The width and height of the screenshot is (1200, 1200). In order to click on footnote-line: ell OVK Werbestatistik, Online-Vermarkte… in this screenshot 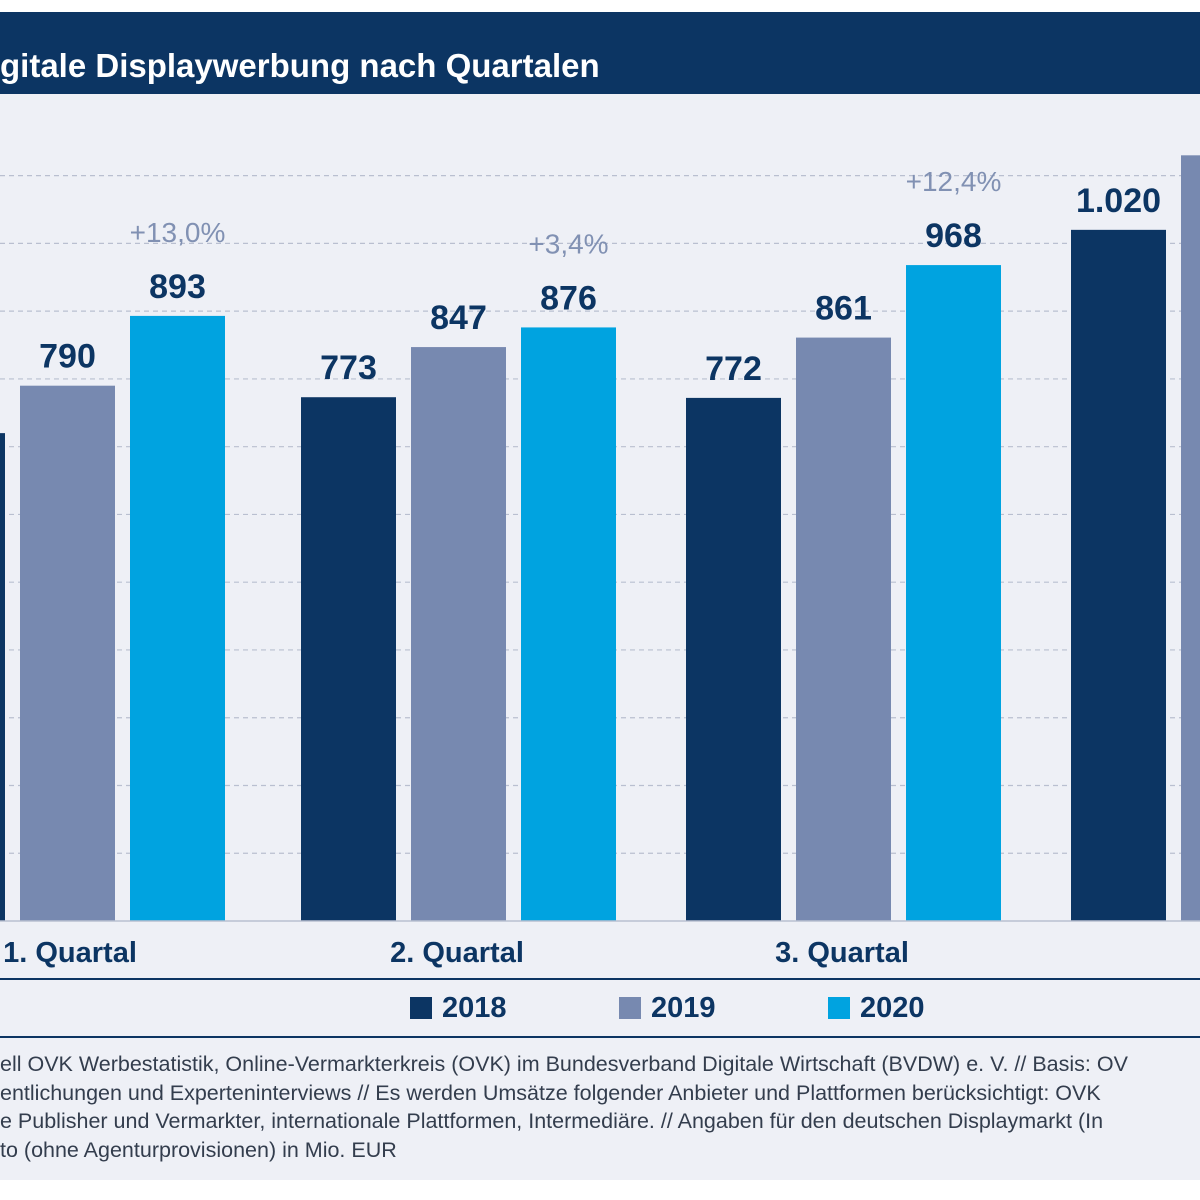, I will do `click(564, 1064)`.